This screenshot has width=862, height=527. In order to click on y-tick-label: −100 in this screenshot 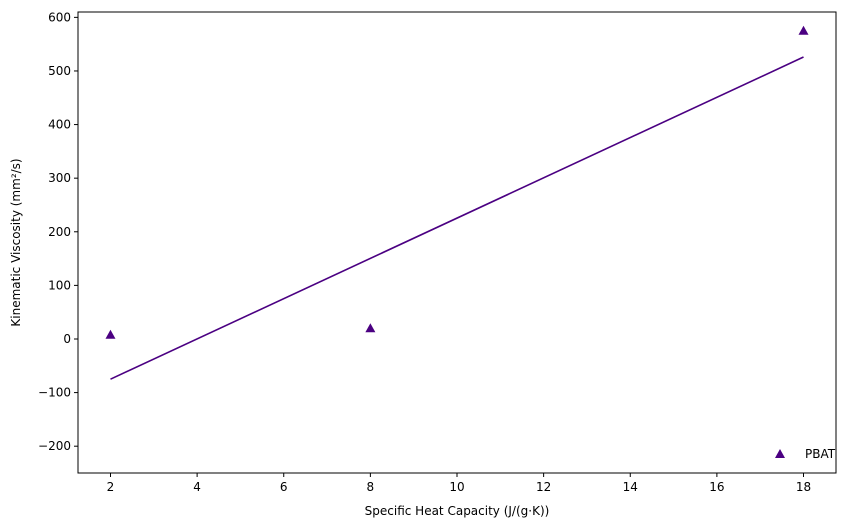, I will do `click(54, 393)`.